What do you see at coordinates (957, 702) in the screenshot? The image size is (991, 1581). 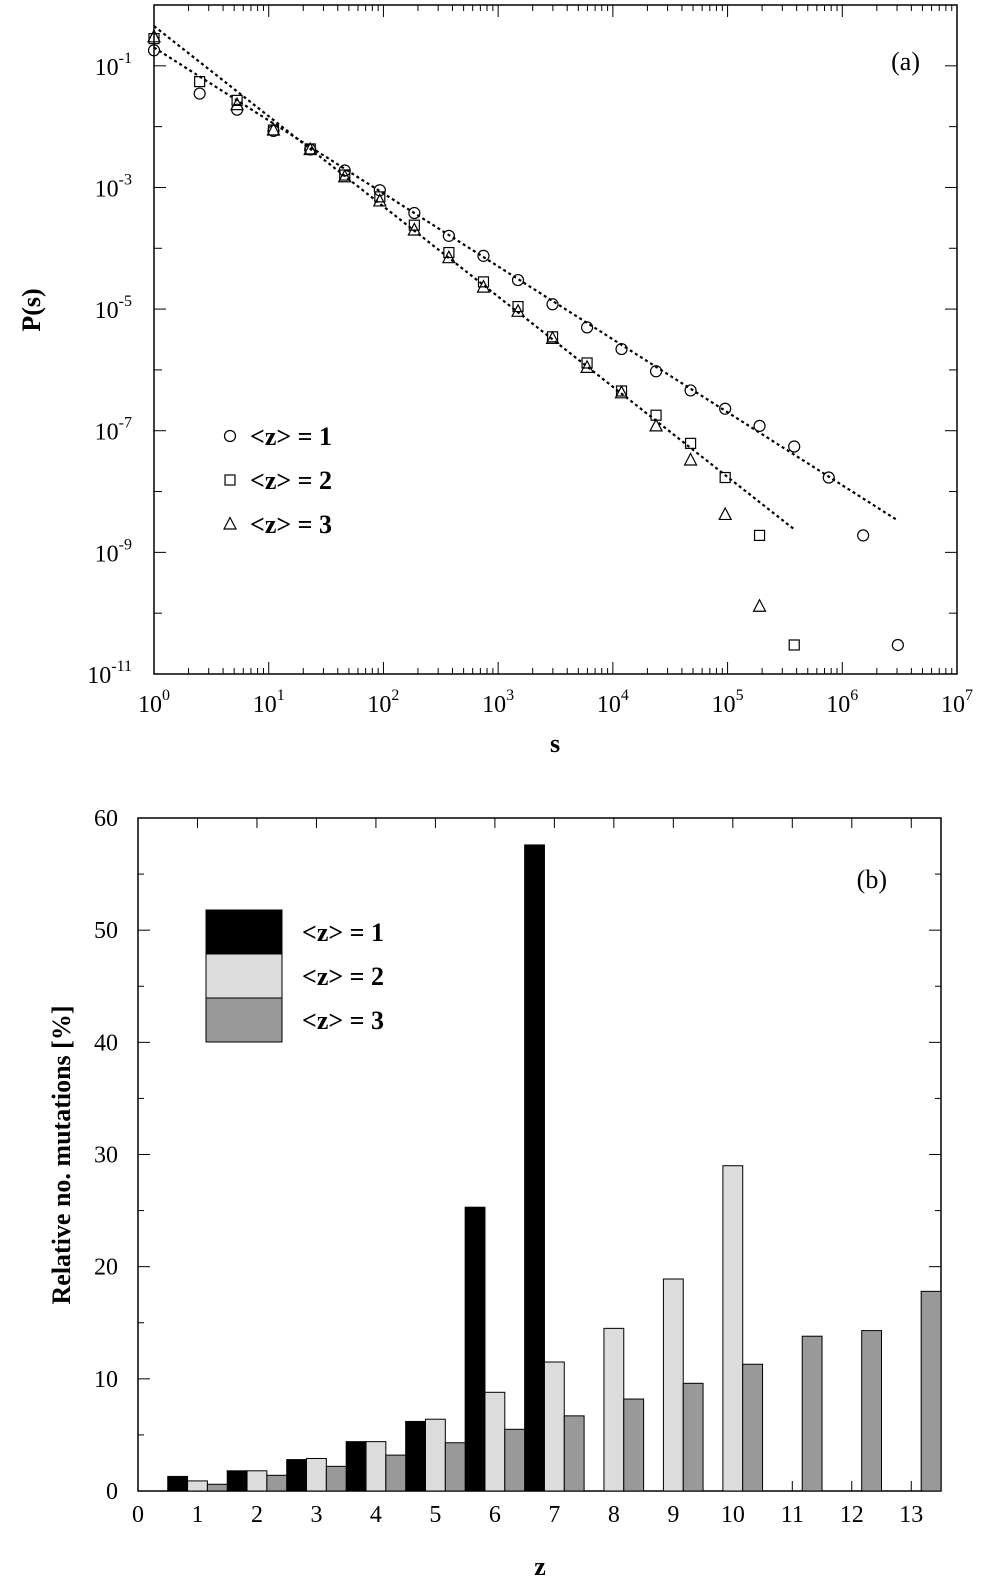 I see `x-tick-label: 10⁷` at bounding box center [957, 702].